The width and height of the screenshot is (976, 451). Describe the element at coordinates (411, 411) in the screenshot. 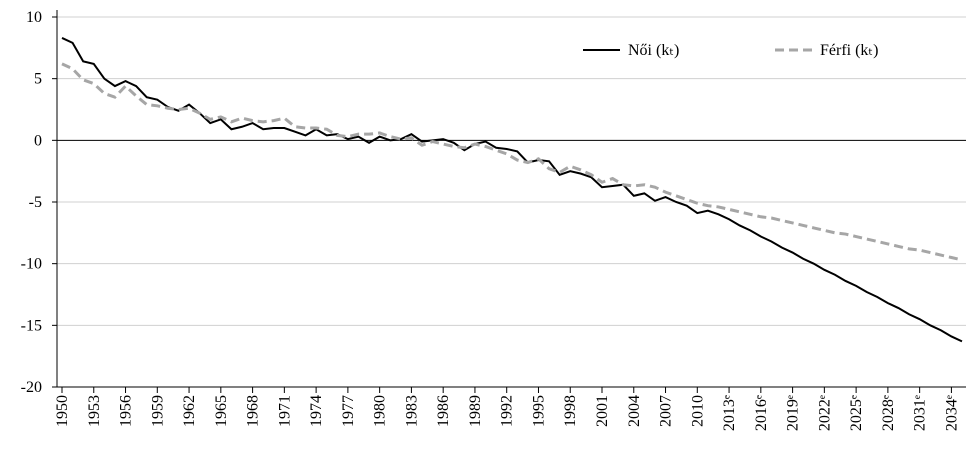

I see `x-tick-label: 1983` at that location.